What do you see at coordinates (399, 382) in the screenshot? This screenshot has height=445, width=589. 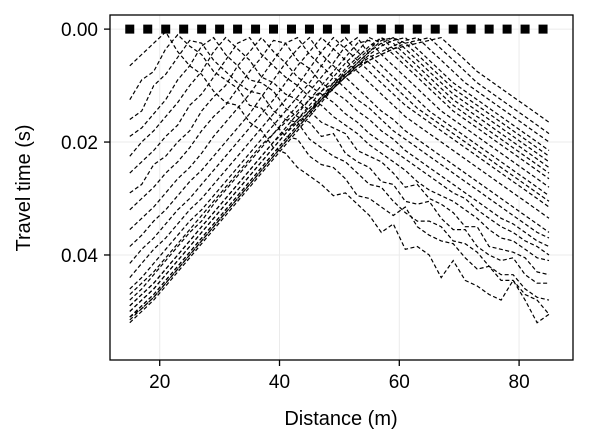 I see `x-tick-label: 60` at bounding box center [399, 382].